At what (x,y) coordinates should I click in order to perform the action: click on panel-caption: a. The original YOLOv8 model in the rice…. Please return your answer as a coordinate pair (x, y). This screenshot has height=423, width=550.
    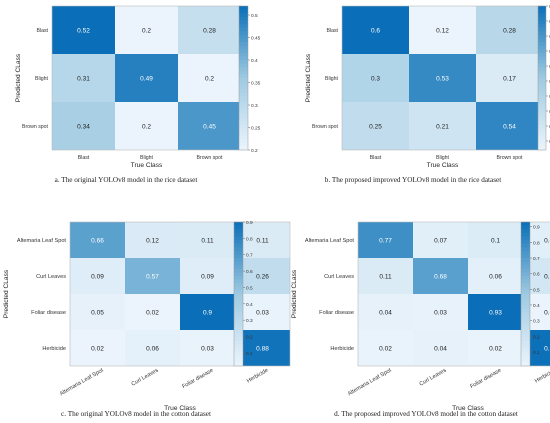
    Looking at the image, I should click on (126, 180).